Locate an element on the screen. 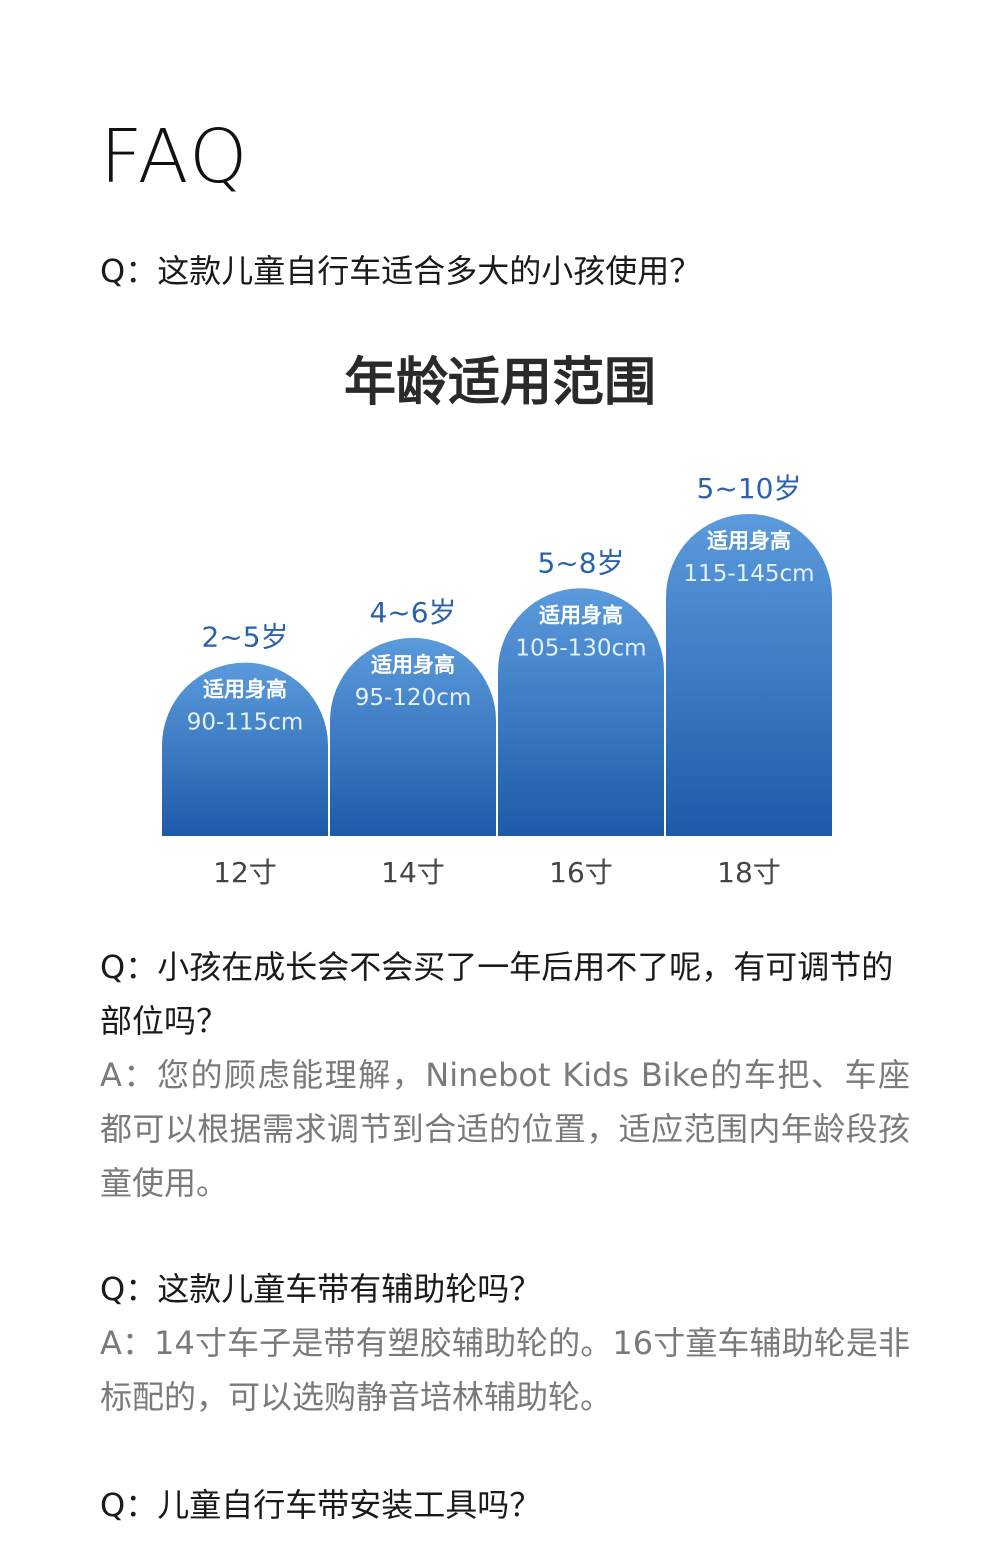 This screenshot has width=1000, height=1548. bar-18寸 is located at coordinates (749, 675).